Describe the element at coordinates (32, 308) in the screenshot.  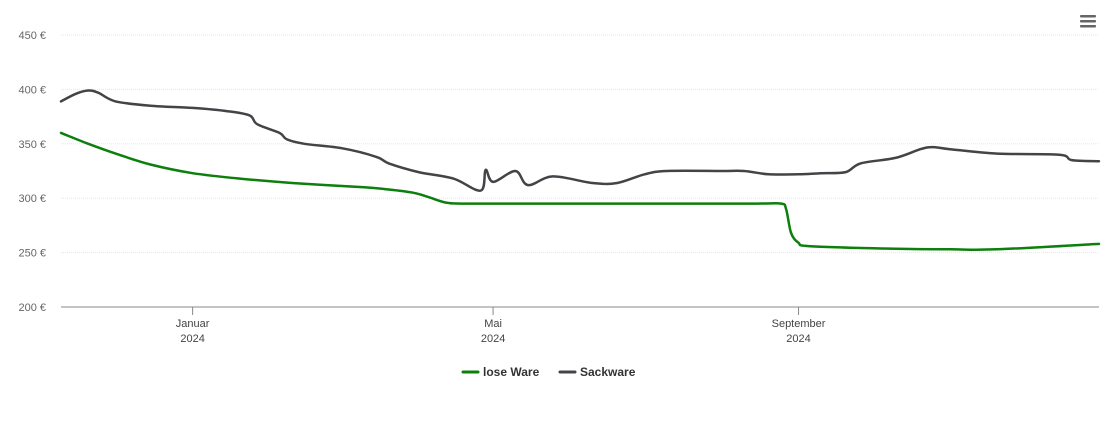
I see `y-tick-label: 200 €` at that location.